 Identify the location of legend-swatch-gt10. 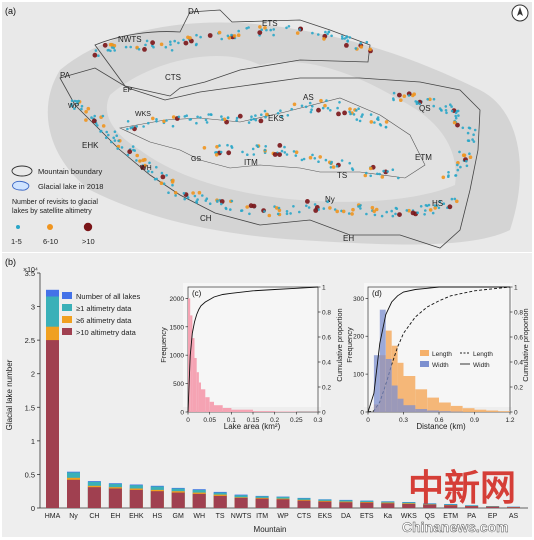
(67, 331).